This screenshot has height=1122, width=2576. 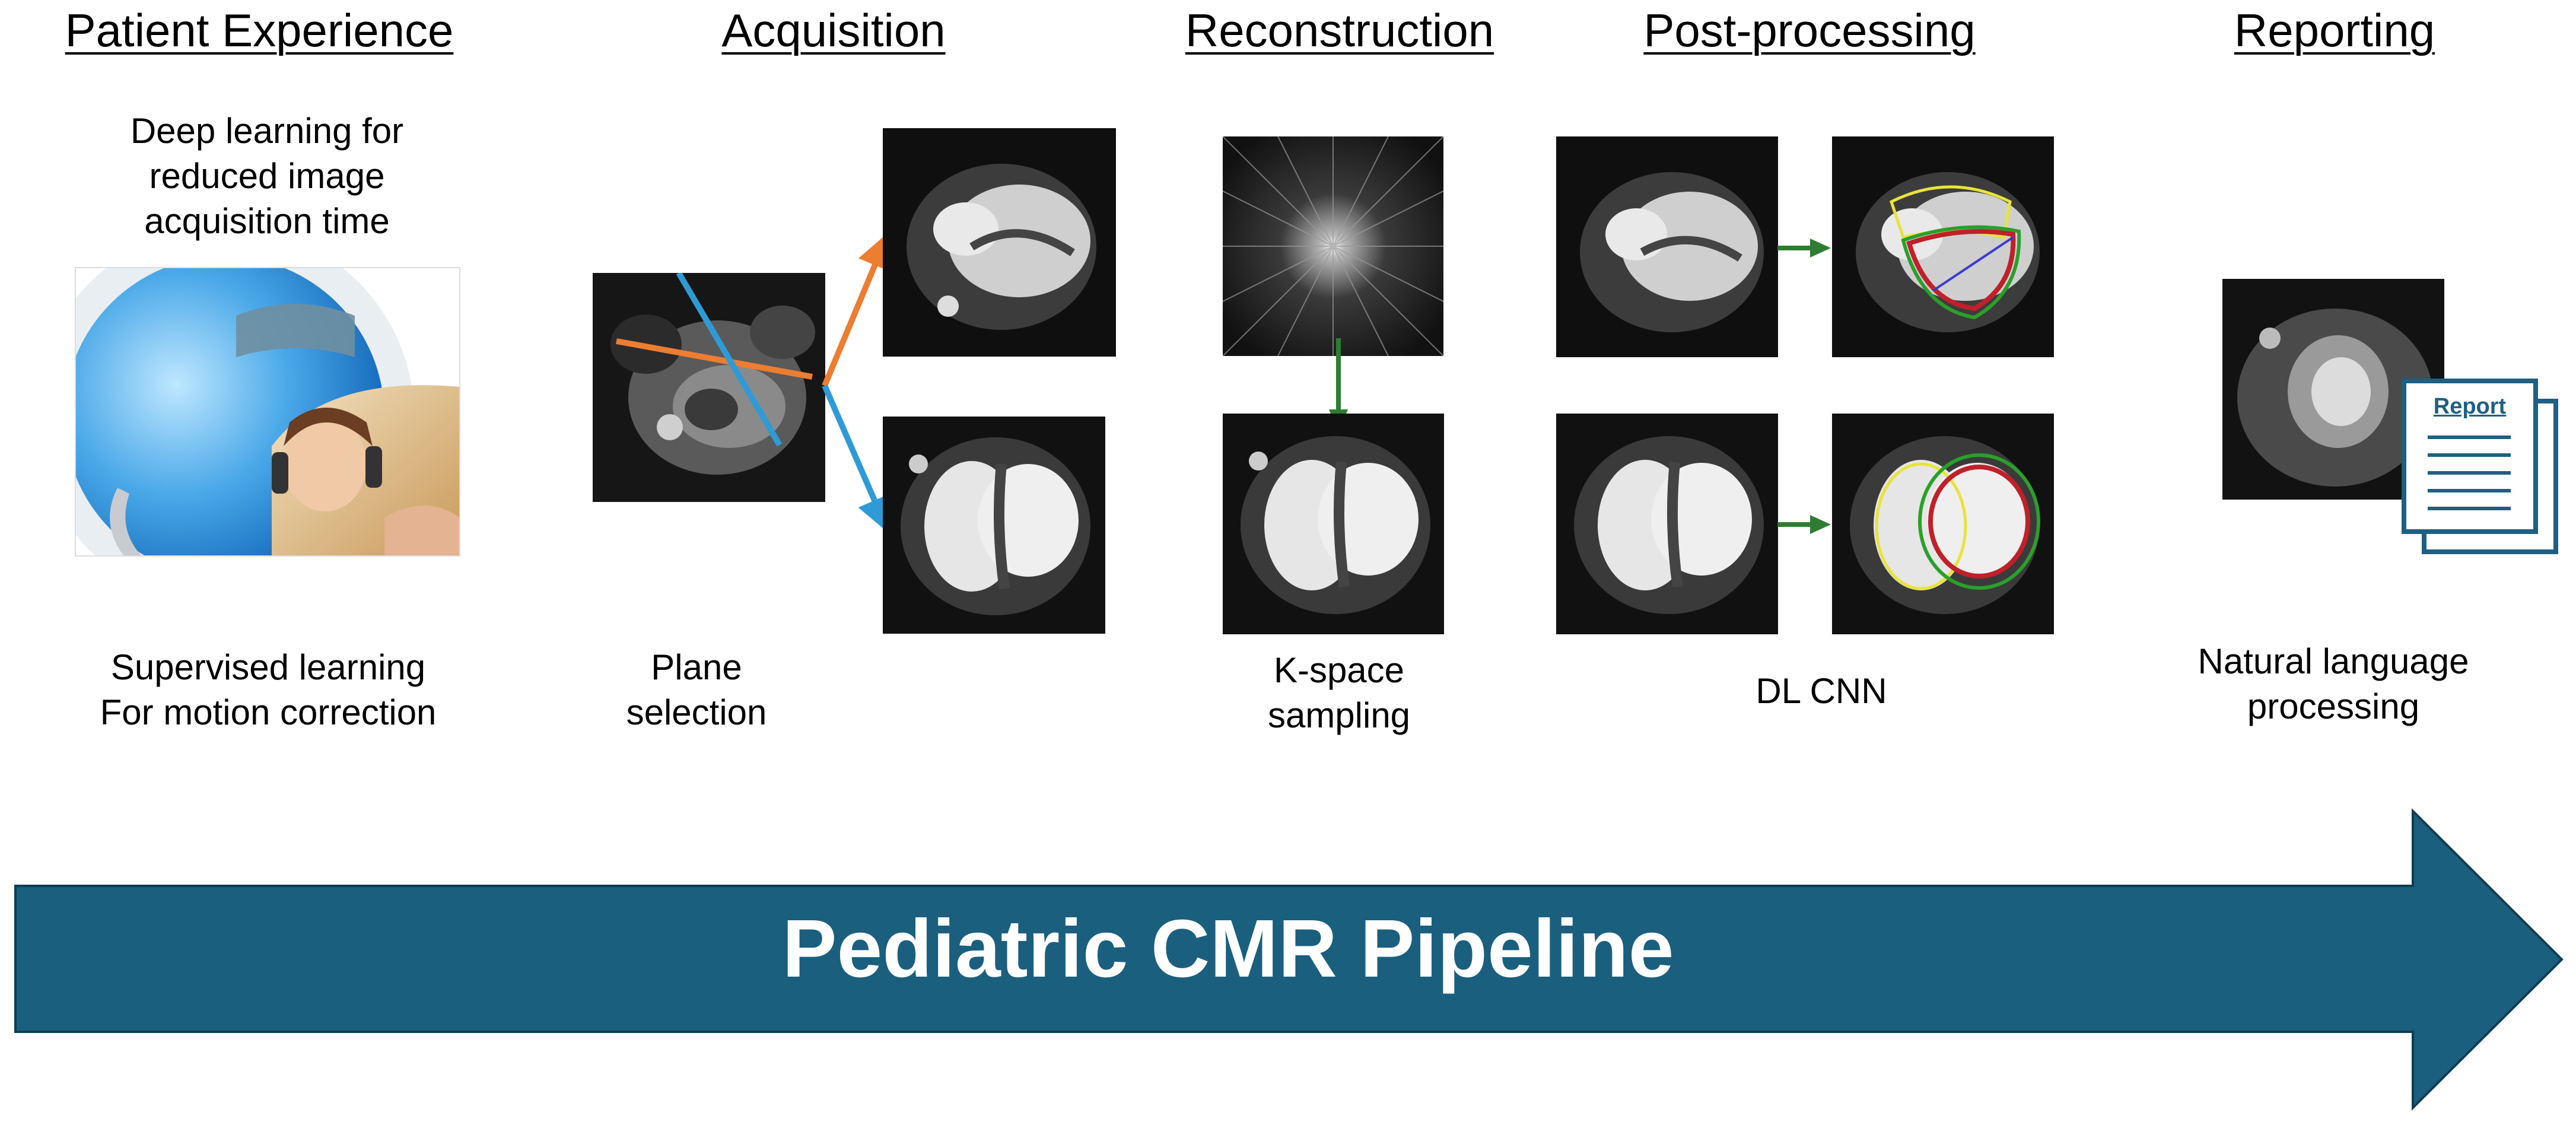 I want to click on segmentation-arrow-top, so click(x=1804, y=249).